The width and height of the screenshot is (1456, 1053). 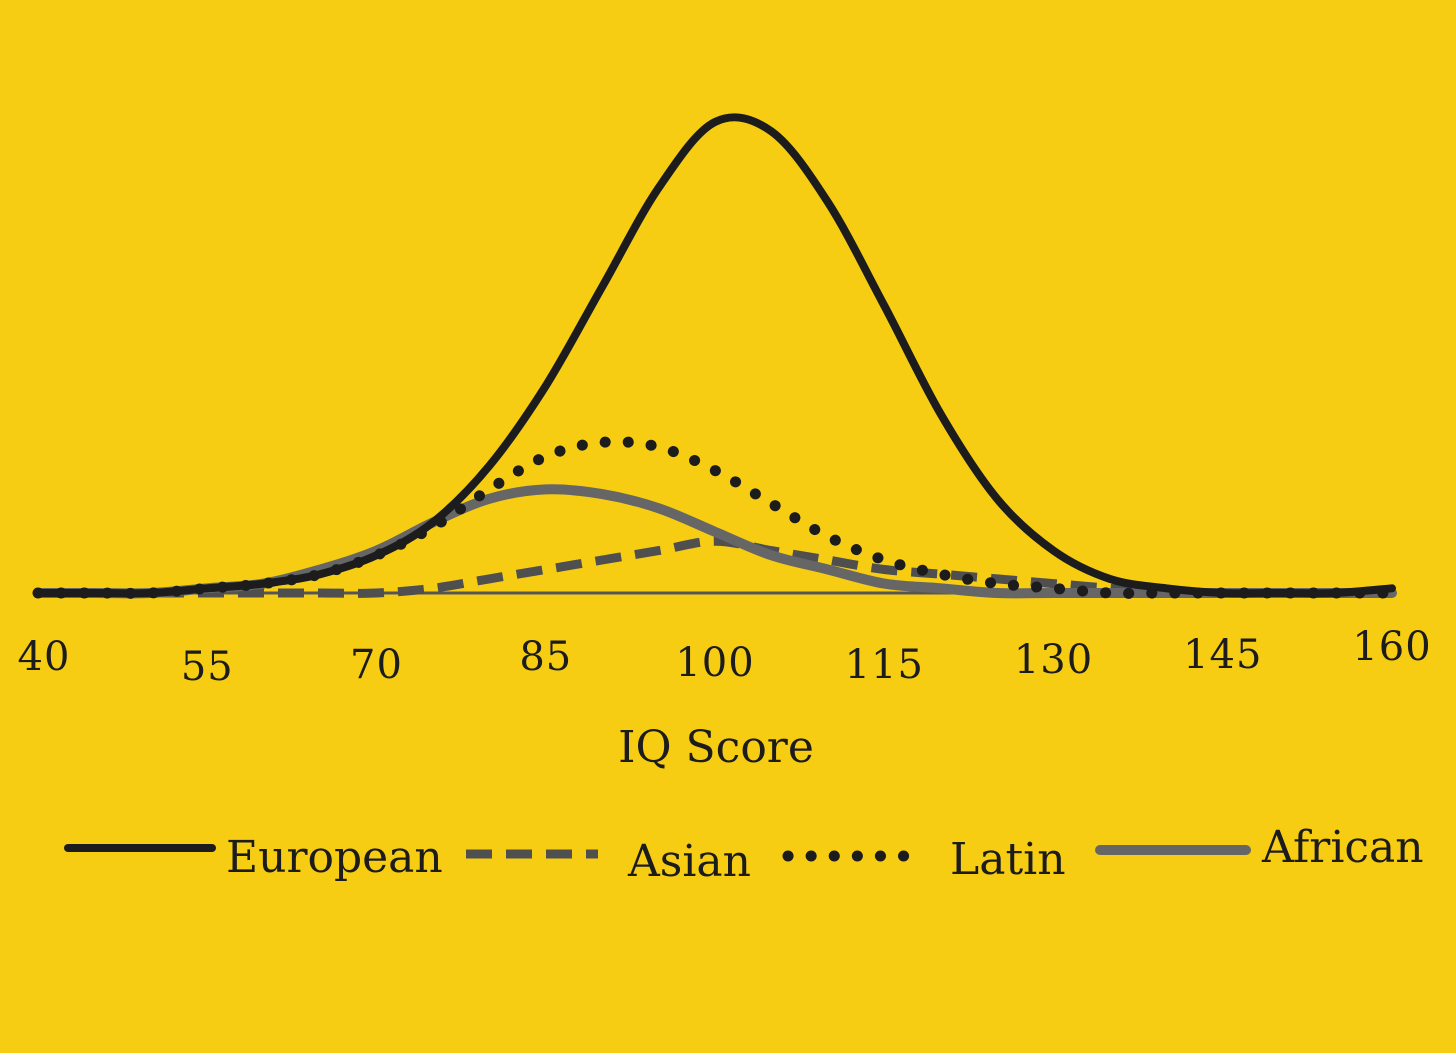 I want to click on x-tick-label-40: 40, so click(x=44, y=657).